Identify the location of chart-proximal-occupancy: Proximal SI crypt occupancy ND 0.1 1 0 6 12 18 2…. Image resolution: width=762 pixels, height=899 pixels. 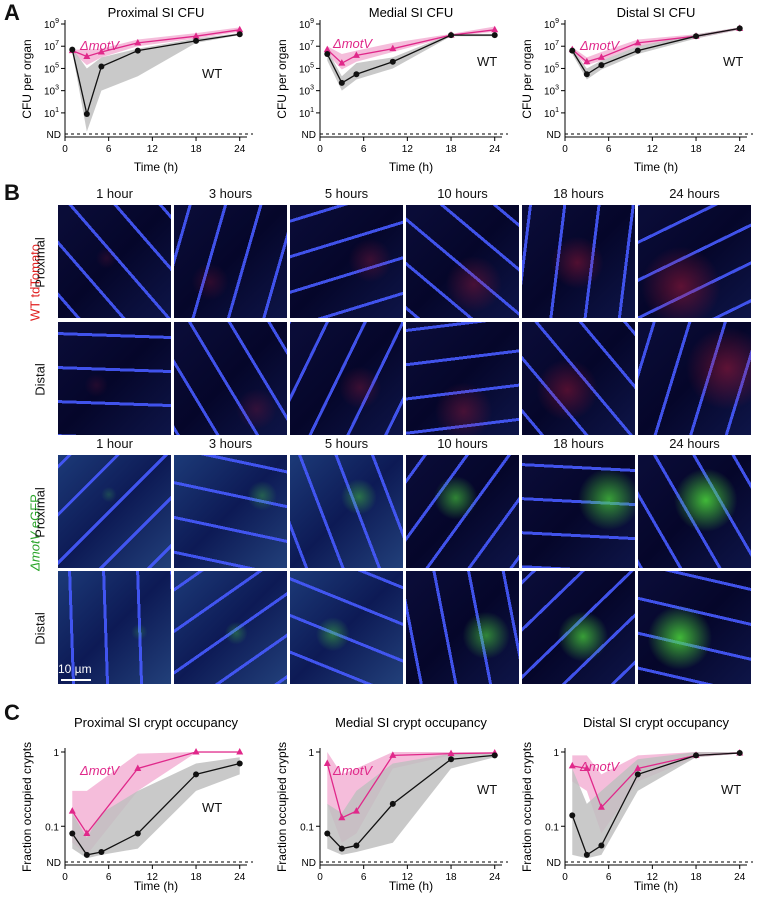
(136, 804).